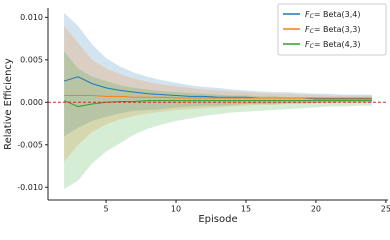 The width and height of the screenshot is (390, 240). Describe the element at coordinates (30, 187) in the screenshot. I see `y-tick-label: -0.010` at that location.